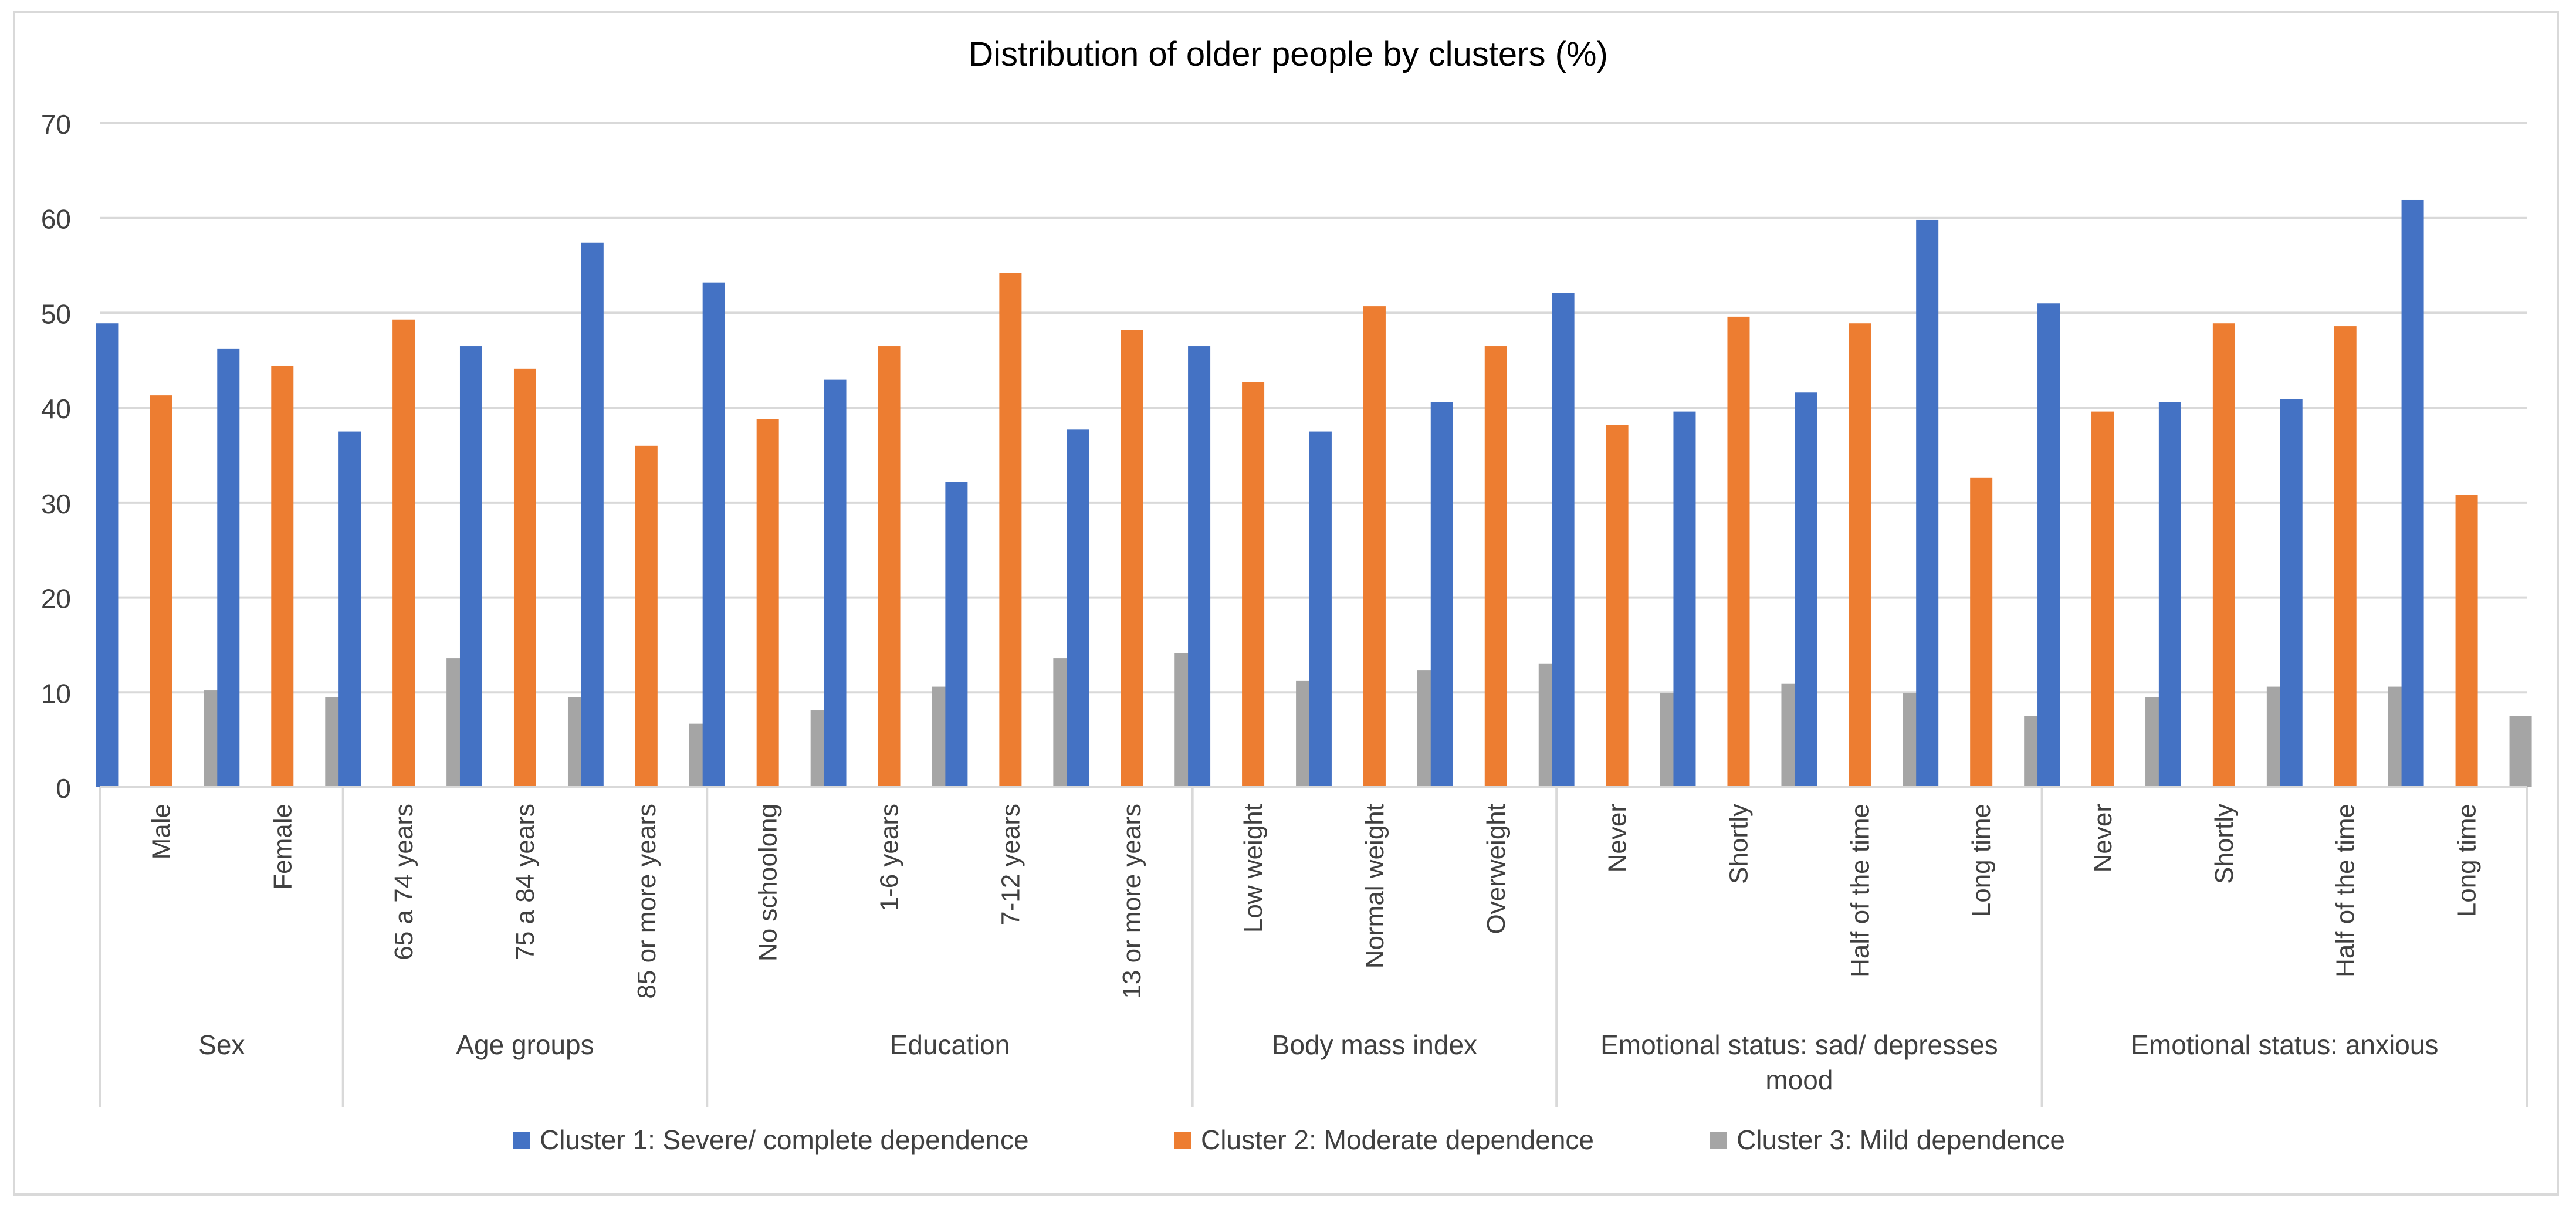  Describe the element at coordinates (56, 599) in the screenshot. I see `y-tick-label: 20` at that location.